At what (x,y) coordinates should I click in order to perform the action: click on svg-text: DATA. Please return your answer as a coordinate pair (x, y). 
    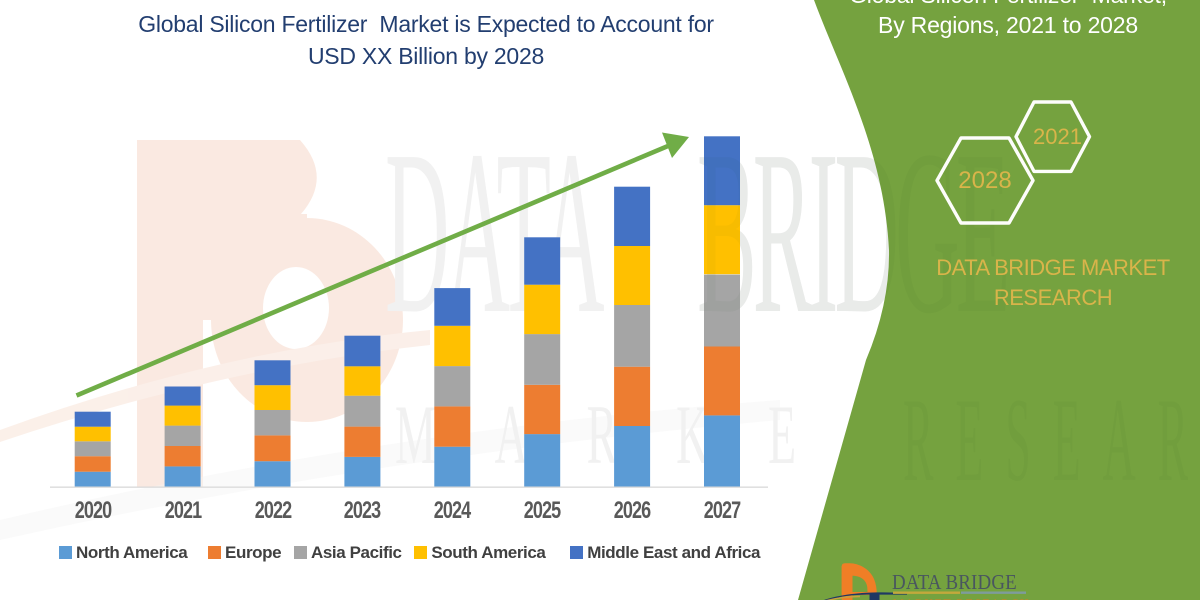
    Looking at the image, I should click on (494, 232).